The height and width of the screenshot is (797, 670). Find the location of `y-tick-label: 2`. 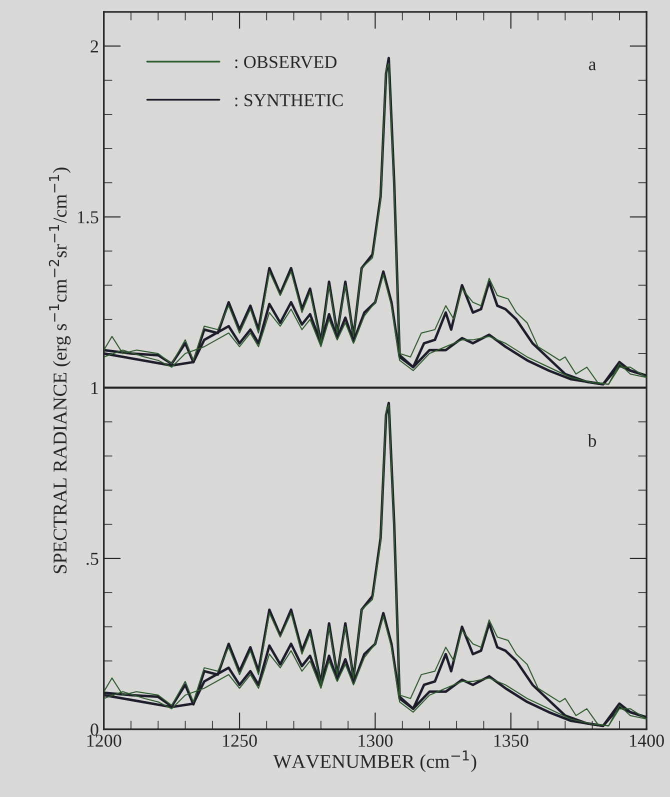

y-tick-label: 2 is located at coordinates (94, 46).